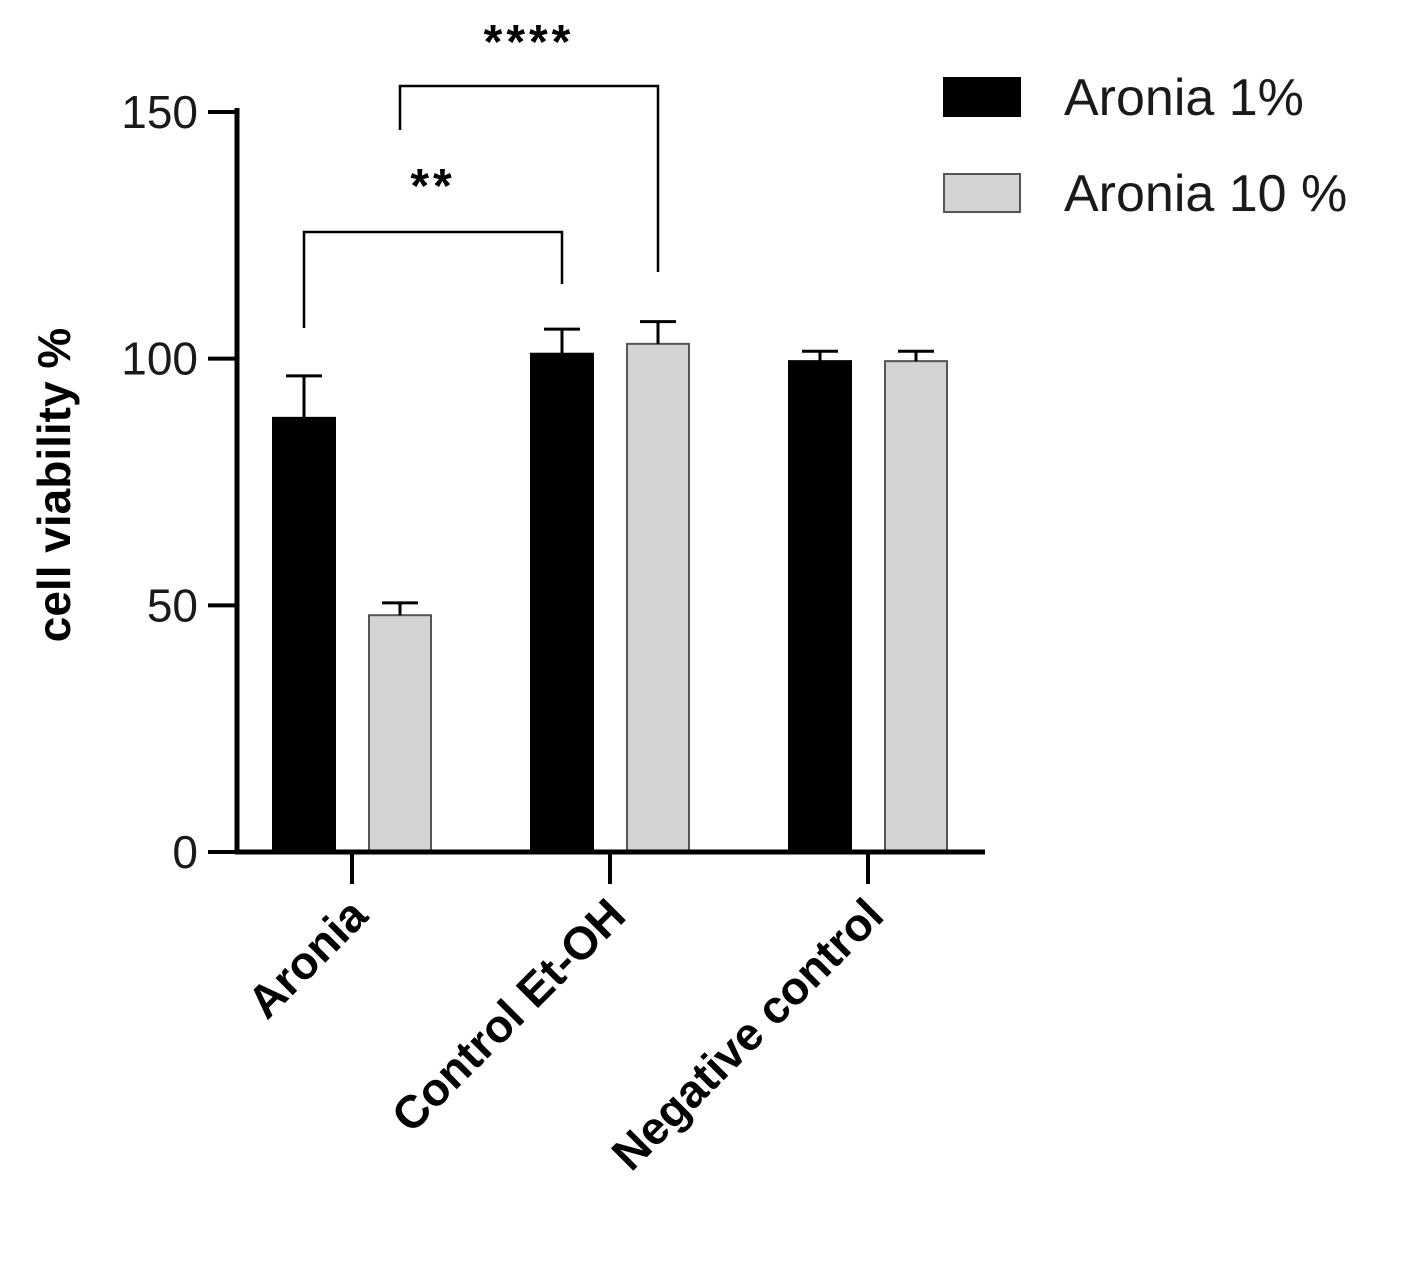 The width and height of the screenshot is (1425, 1271). Describe the element at coordinates (1145, 146) in the screenshot. I see `legend: Aronia 1% Aronia 10 %` at that location.